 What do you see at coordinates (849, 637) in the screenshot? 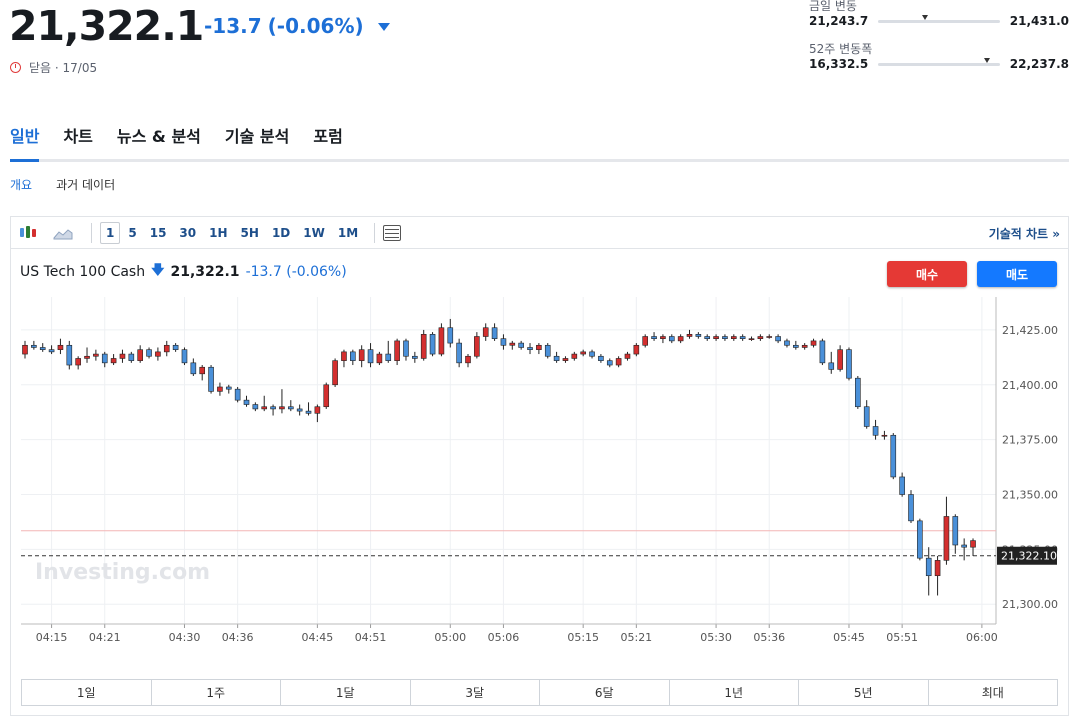
I see `x-tick-label: 05:45` at bounding box center [849, 637].